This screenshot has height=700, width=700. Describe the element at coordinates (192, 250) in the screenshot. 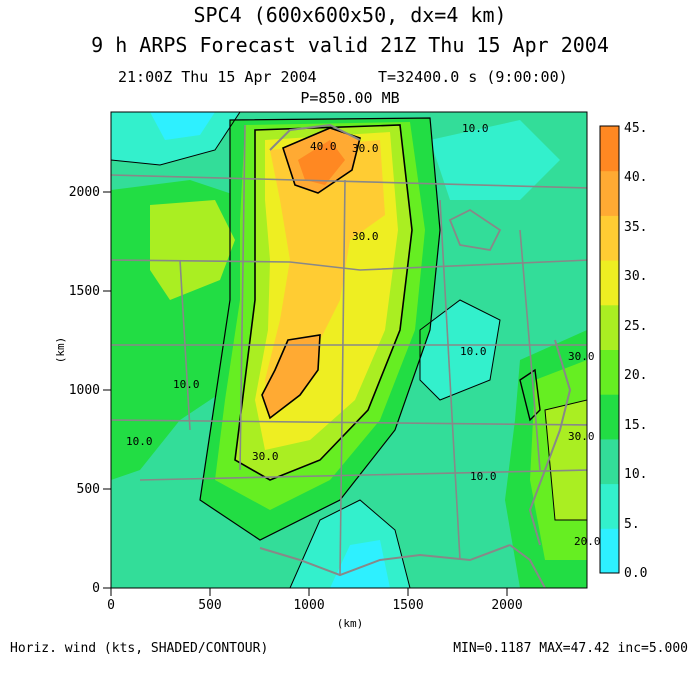

I see `shade-25-30-west` at that location.